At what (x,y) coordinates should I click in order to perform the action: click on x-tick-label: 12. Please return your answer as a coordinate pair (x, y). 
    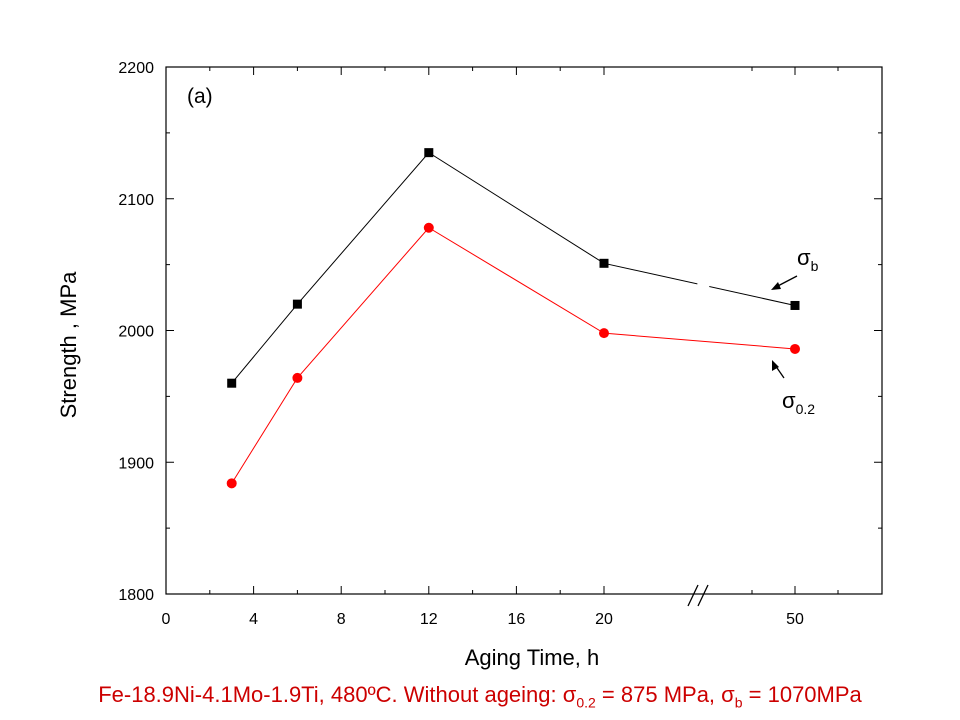
    Looking at the image, I should click on (429, 619).